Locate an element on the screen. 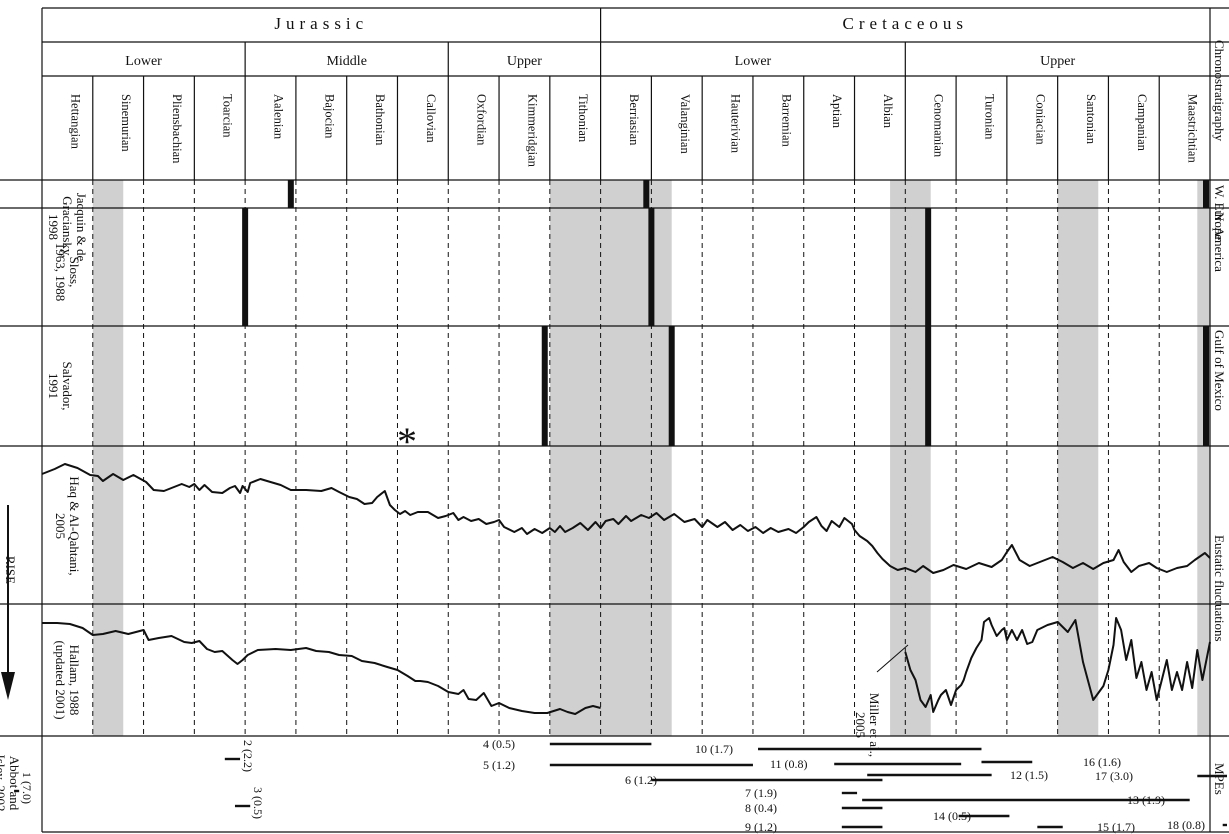 Image resolution: width=1229 pixels, height=834 pixels. rise-label: RISE is located at coordinates (10, 570).